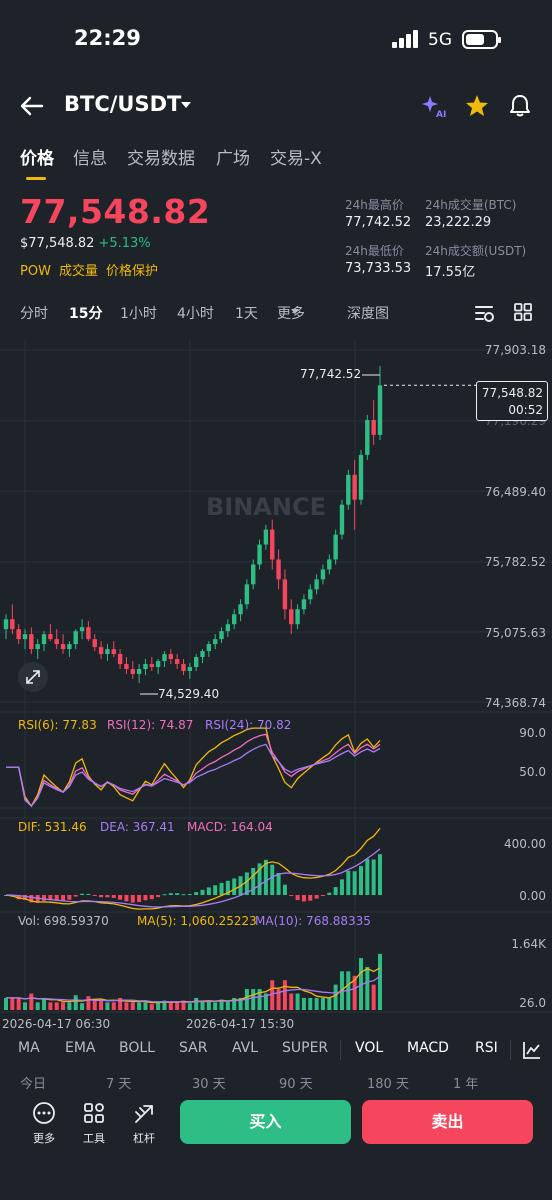 This screenshot has width=552, height=1200. I want to click on range-1y: 1 年, so click(466, 1084).